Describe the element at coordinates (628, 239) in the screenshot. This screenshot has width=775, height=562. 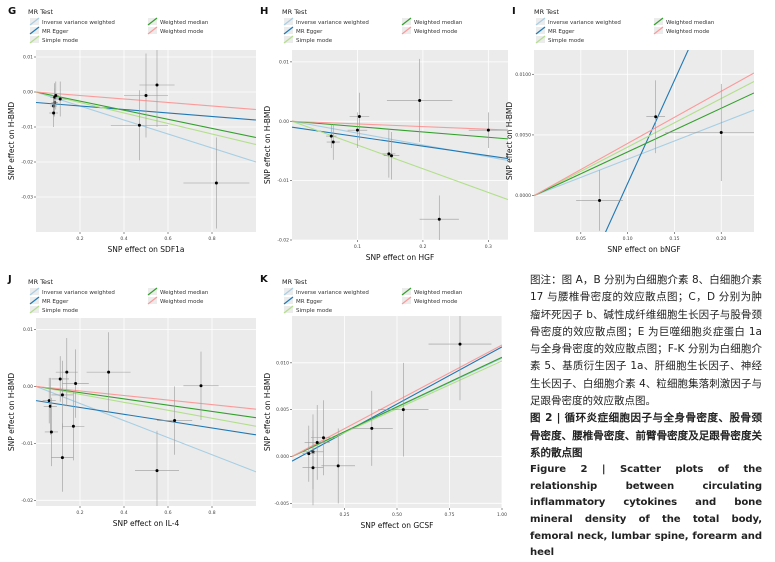
I see `x-tick-label: 0.10` at that location.